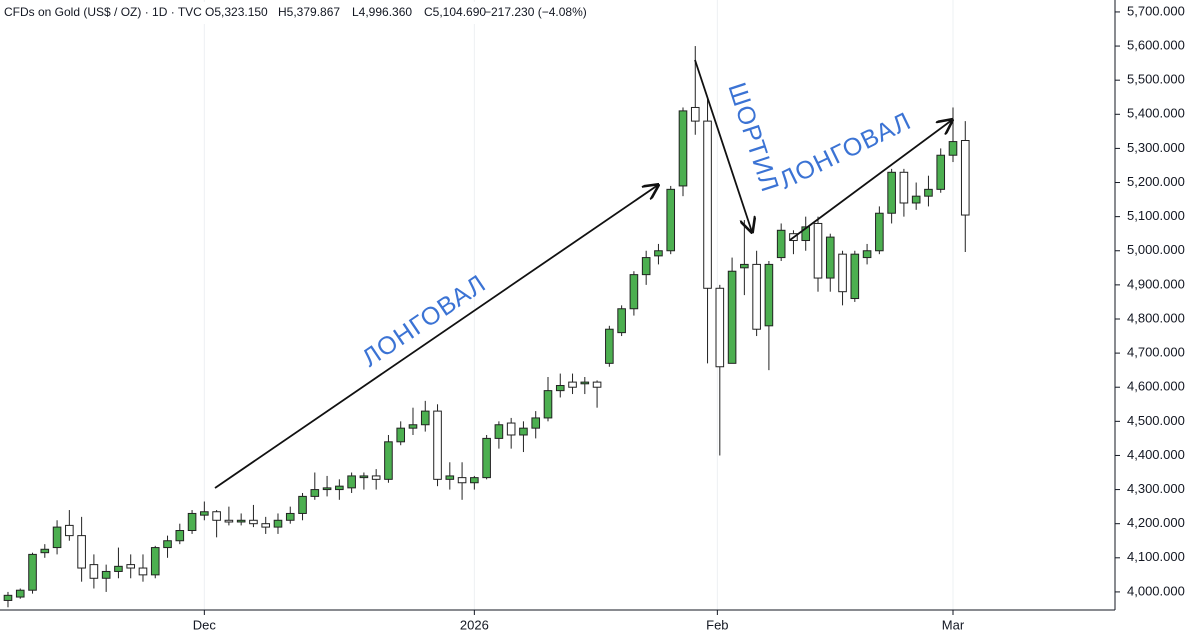 This screenshot has width=1200, height=638. What do you see at coordinates (205, 624) in the screenshot?
I see `x-tick-label: Dec` at bounding box center [205, 624].